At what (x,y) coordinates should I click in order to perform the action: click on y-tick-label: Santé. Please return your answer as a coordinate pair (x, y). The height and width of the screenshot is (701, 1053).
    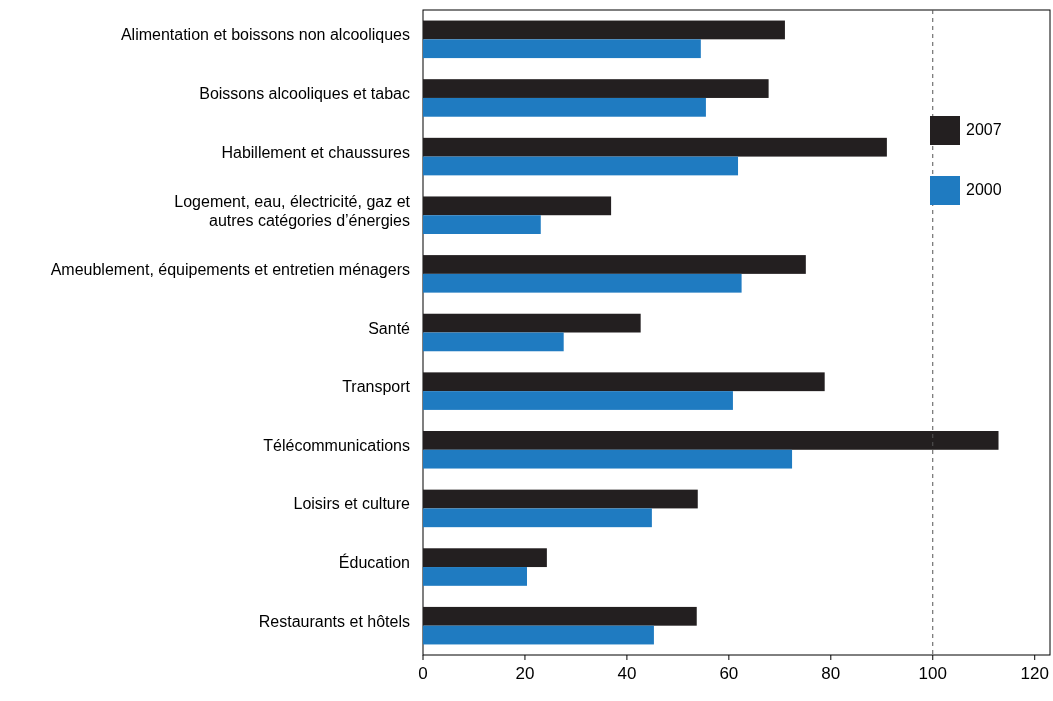
    Looking at the image, I should click on (389, 328).